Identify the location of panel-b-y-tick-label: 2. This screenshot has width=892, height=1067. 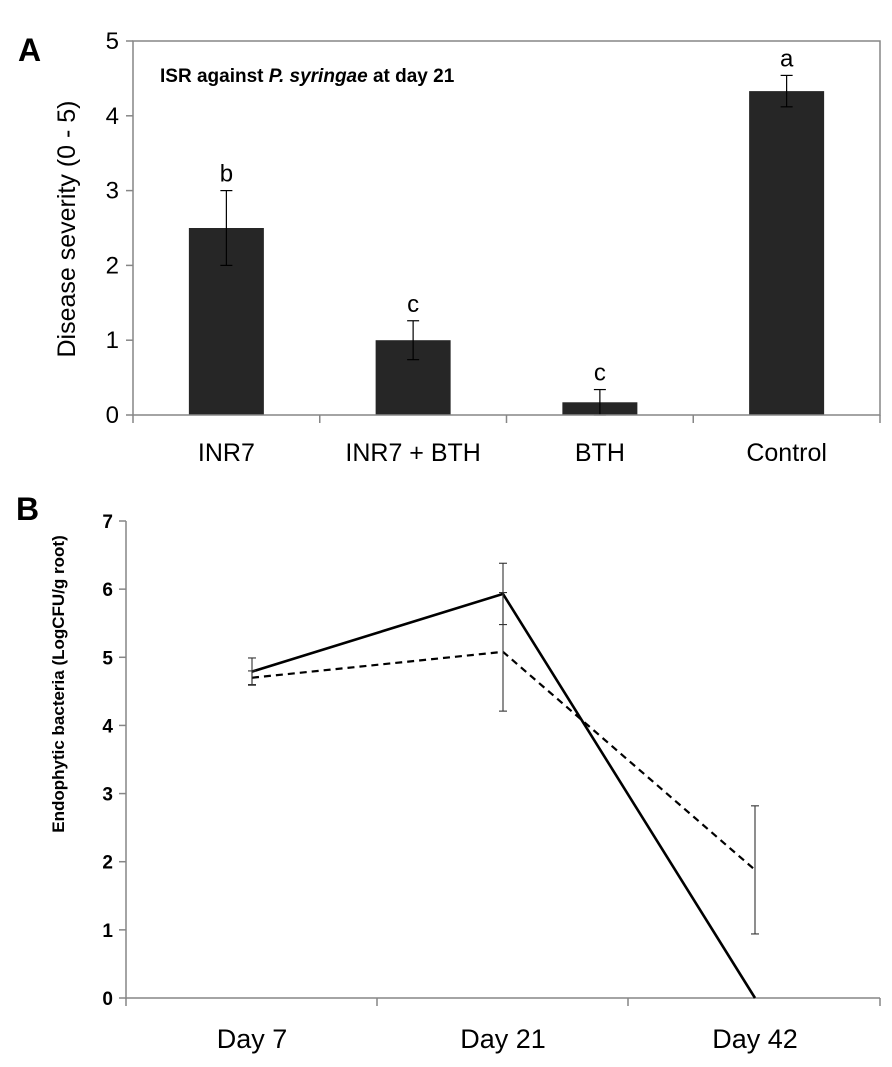
(107, 863).